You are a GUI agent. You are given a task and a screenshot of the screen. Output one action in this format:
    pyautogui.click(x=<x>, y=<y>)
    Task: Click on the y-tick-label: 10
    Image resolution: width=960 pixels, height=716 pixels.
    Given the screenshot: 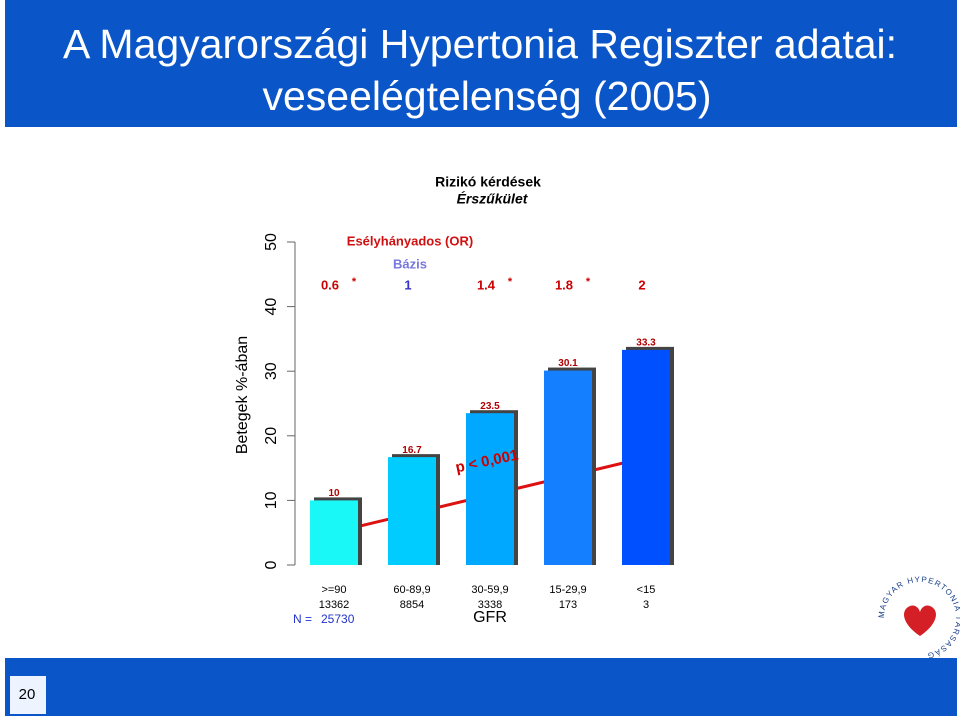 What is the action you would take?
    pyautogui.click(x=271, y=500)
    